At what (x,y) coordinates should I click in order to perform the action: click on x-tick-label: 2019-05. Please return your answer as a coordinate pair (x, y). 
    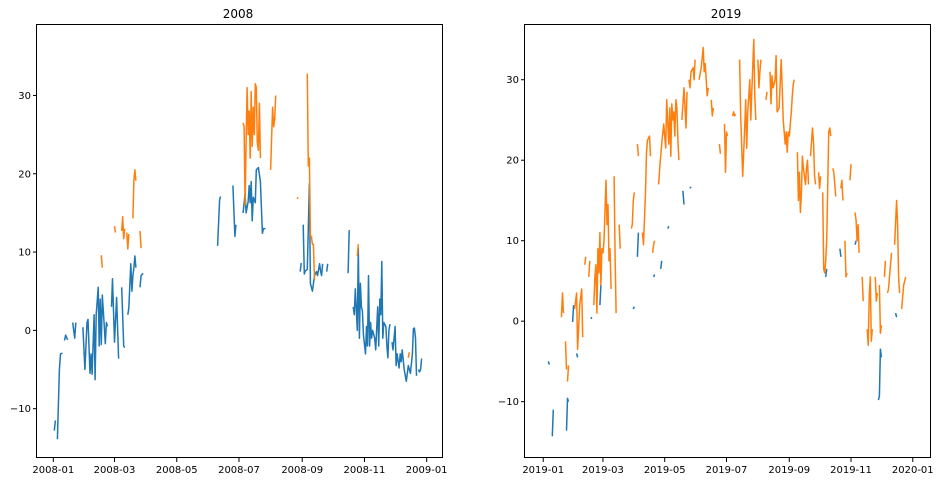
    Looking at the image, I should click on (665, 470).